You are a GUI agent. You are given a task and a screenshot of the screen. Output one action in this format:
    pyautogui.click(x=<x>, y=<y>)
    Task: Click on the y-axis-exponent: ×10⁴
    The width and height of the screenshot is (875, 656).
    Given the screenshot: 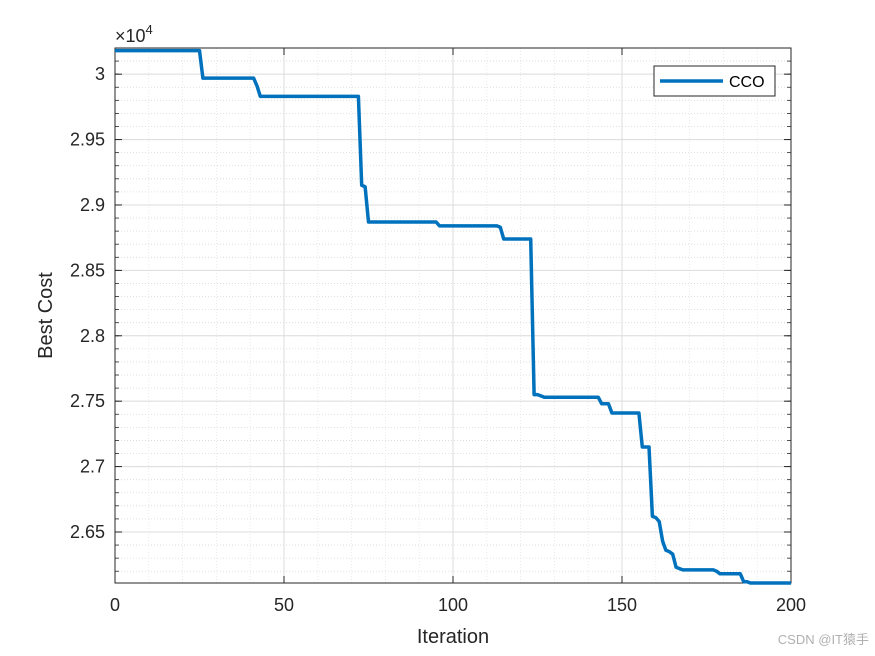 What is the action you would take?
    pyautogui.click(x=134, y=34)
    